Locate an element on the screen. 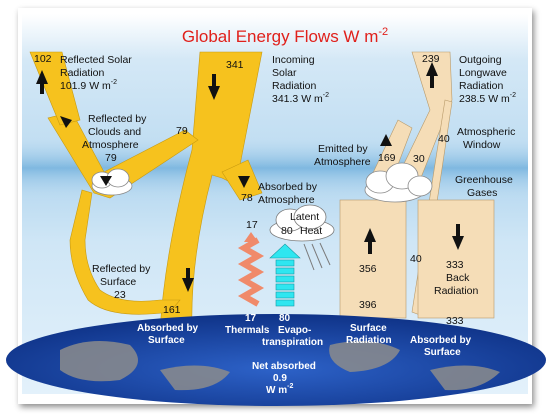 Image resolution: width=550 pixels, height=414 pixels. thermals-label: Thermals is located at coordinates (247, 330).